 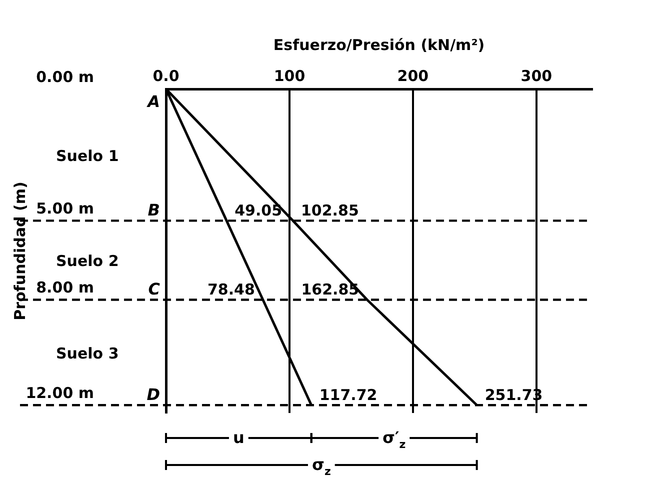 I want to click on text: Suelo 2, so click(x=87, y=261).